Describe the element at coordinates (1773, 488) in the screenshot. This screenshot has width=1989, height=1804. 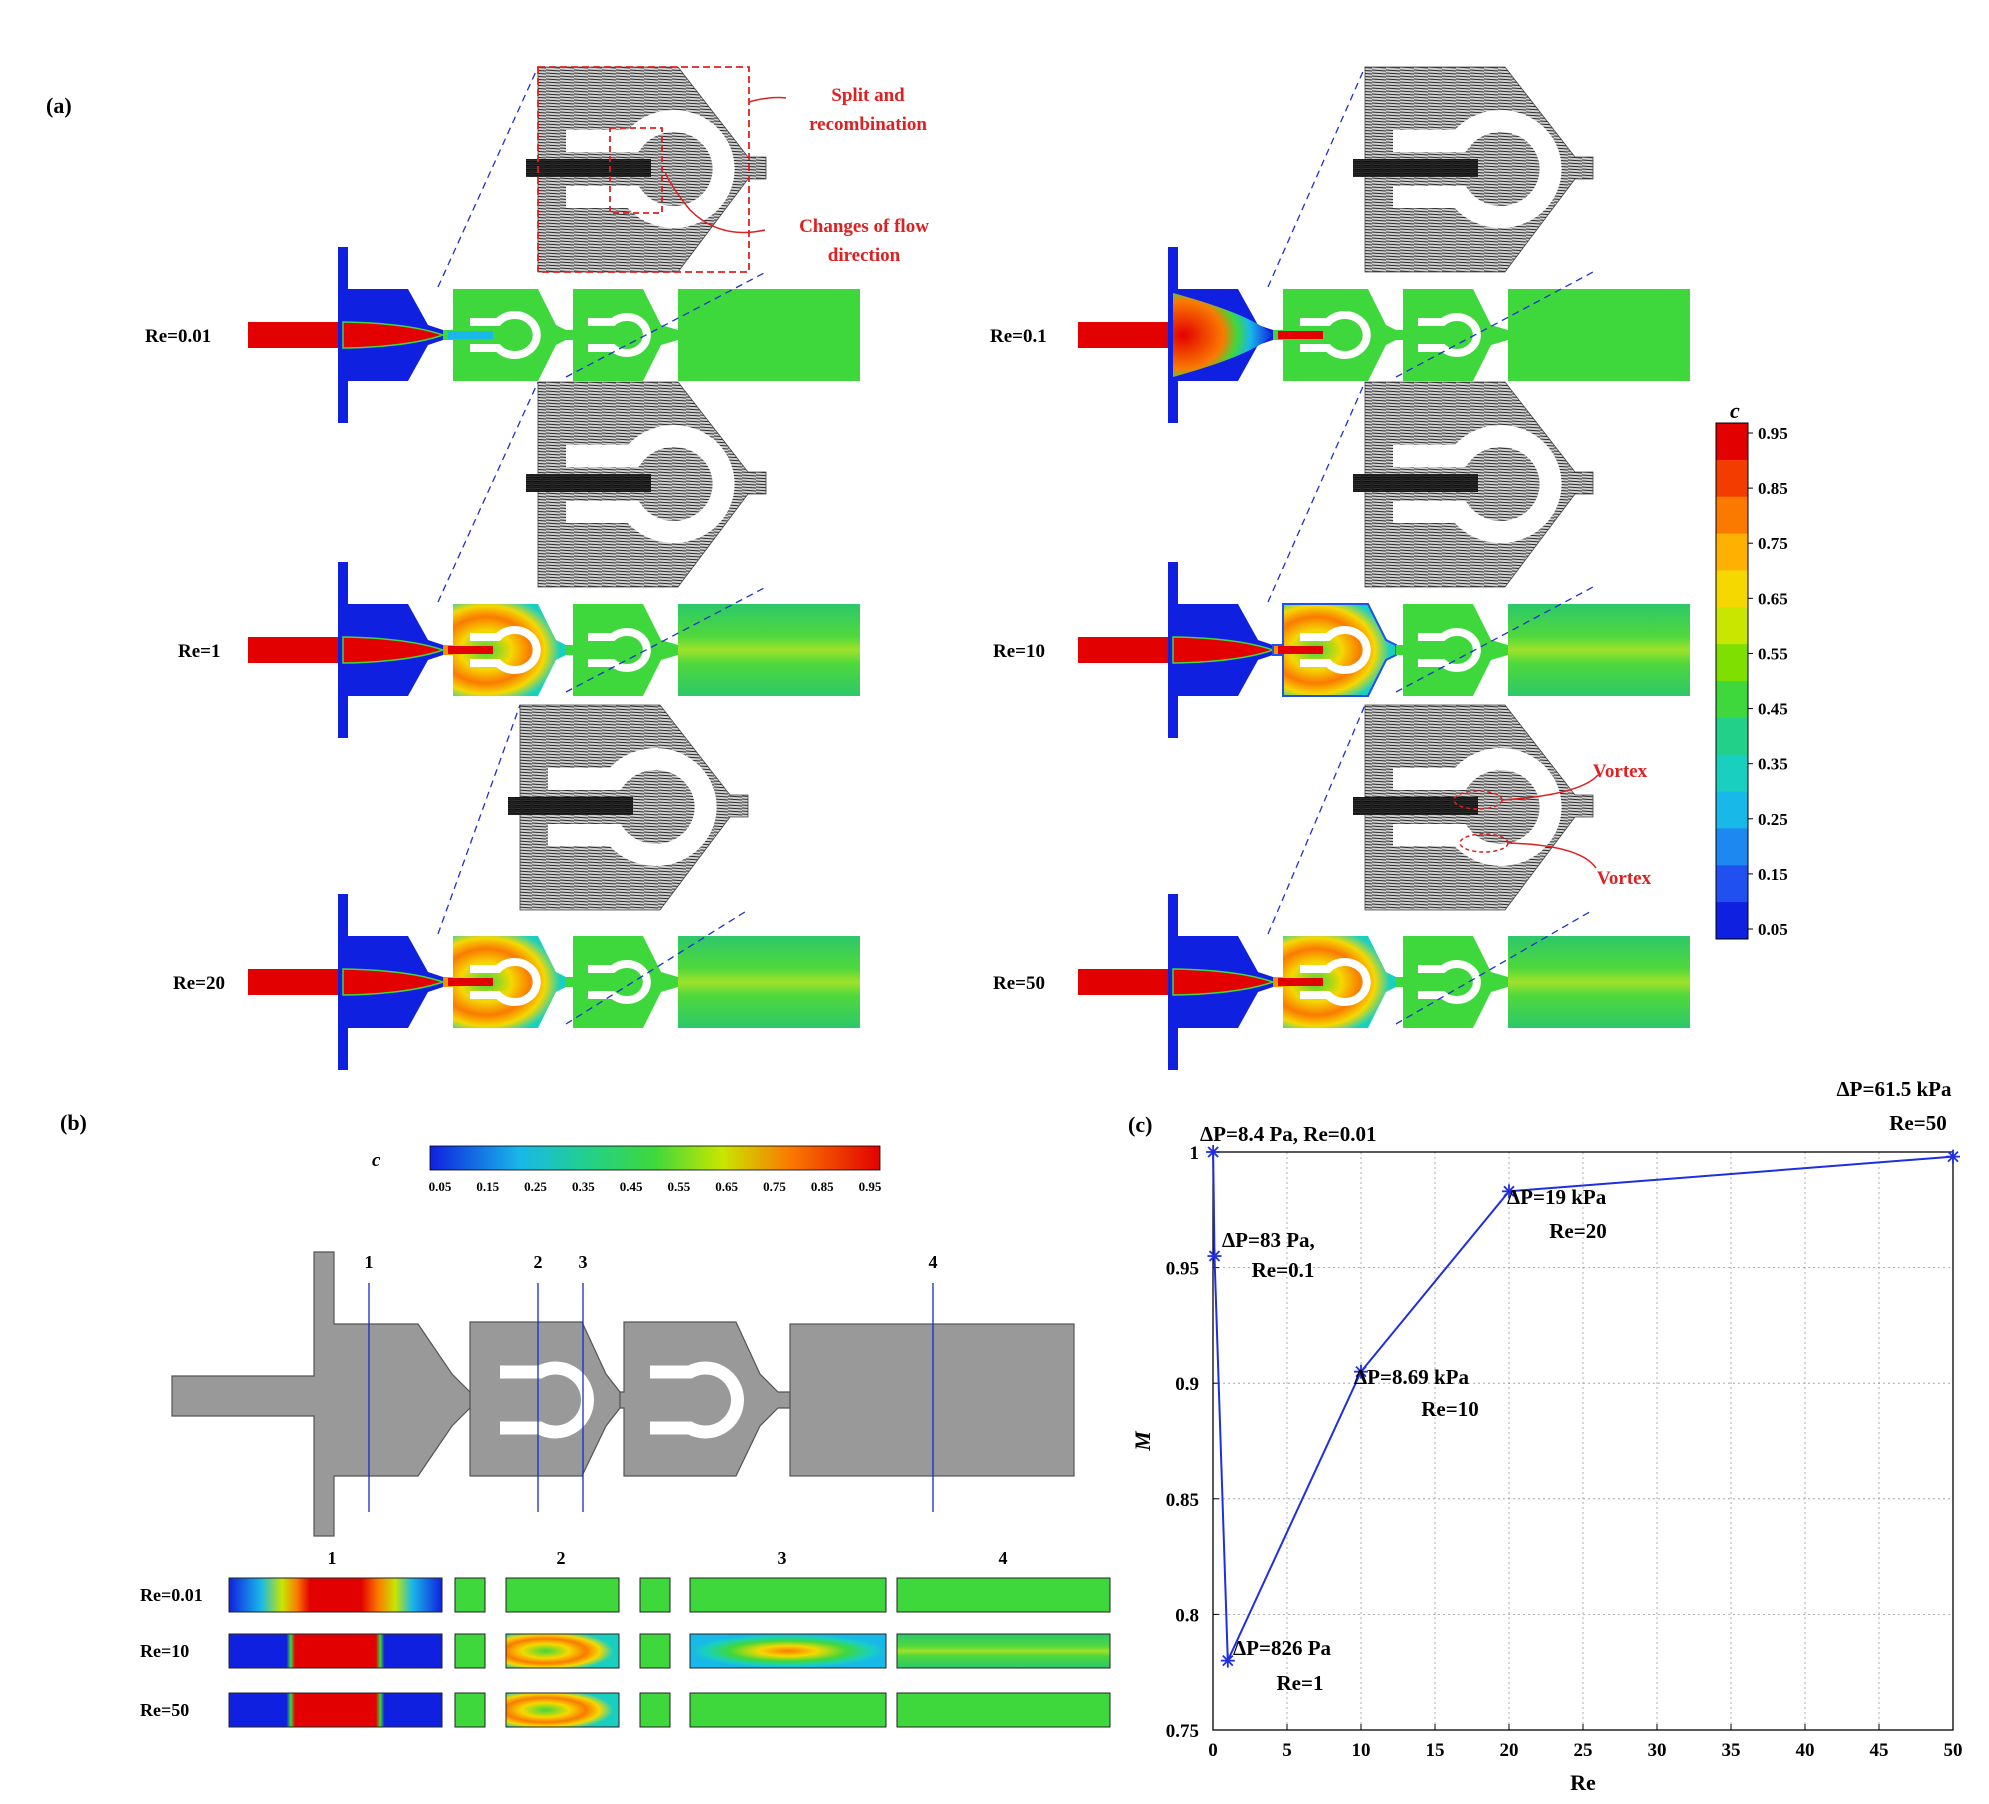
I see `colorbar-tick-1: 0.85` at that location.